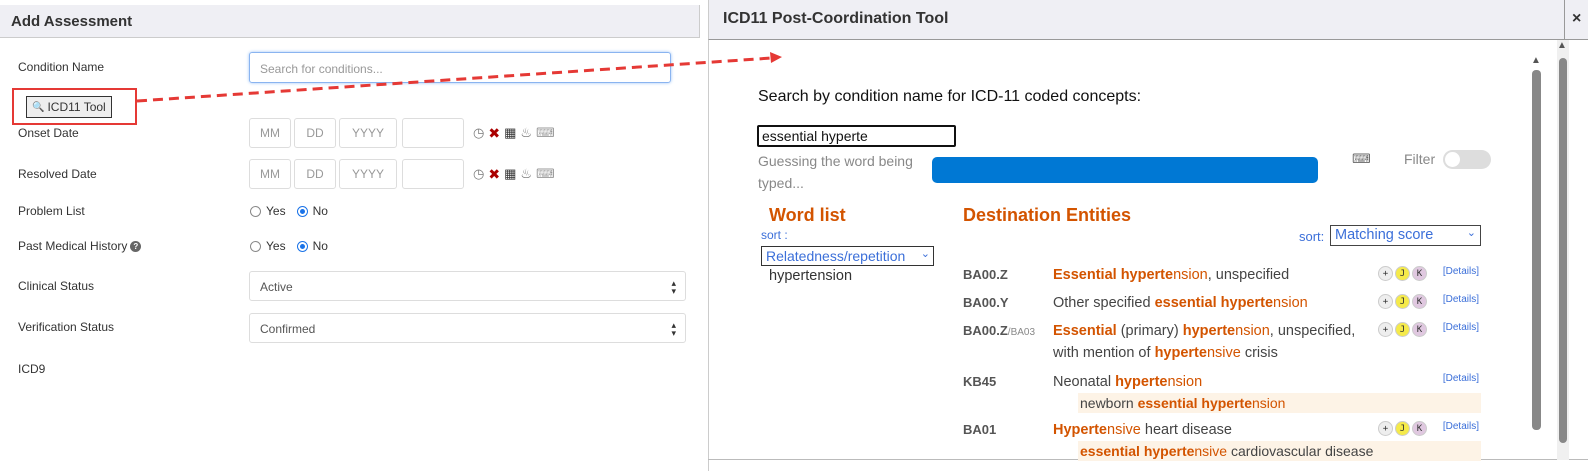 The width and height of the screenshot is (1588, 471). What do you see at coordinates (1536, 250) in the screenshot?
I see `results-scrollbar` at bounding box center [1536, 250].